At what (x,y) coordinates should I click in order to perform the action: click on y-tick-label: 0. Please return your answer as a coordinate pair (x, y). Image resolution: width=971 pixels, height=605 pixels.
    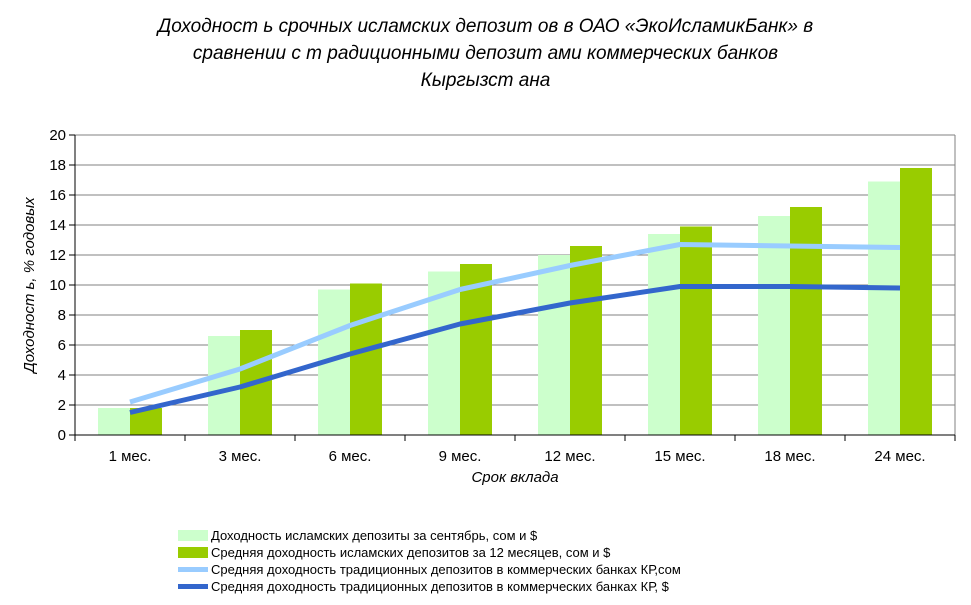
    Looking at the image, I should click on (62, 435).